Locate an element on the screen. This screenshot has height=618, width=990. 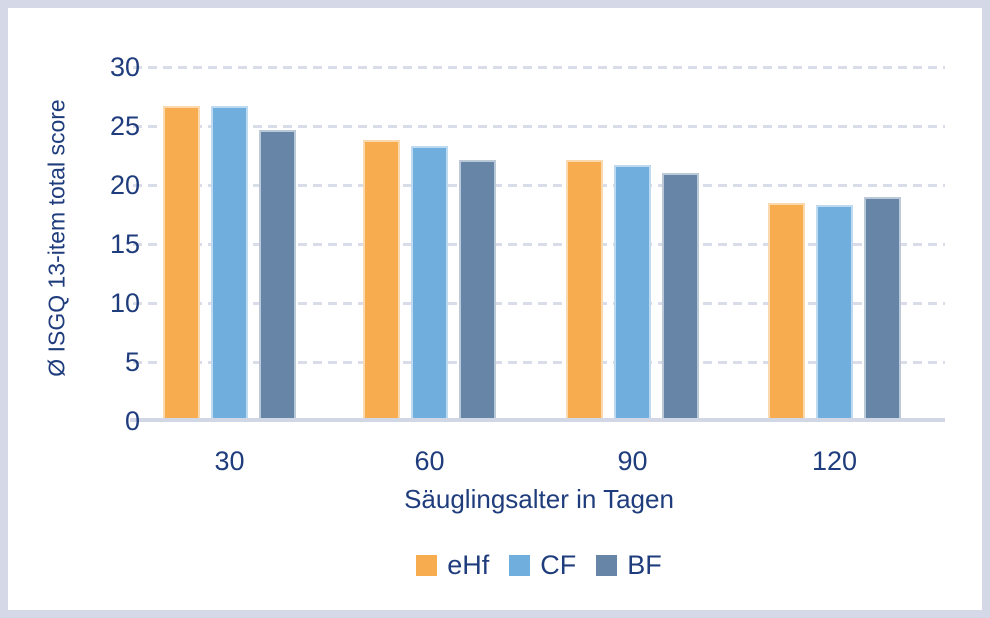
legend-label: eHf is located at coordinates (468, 565).